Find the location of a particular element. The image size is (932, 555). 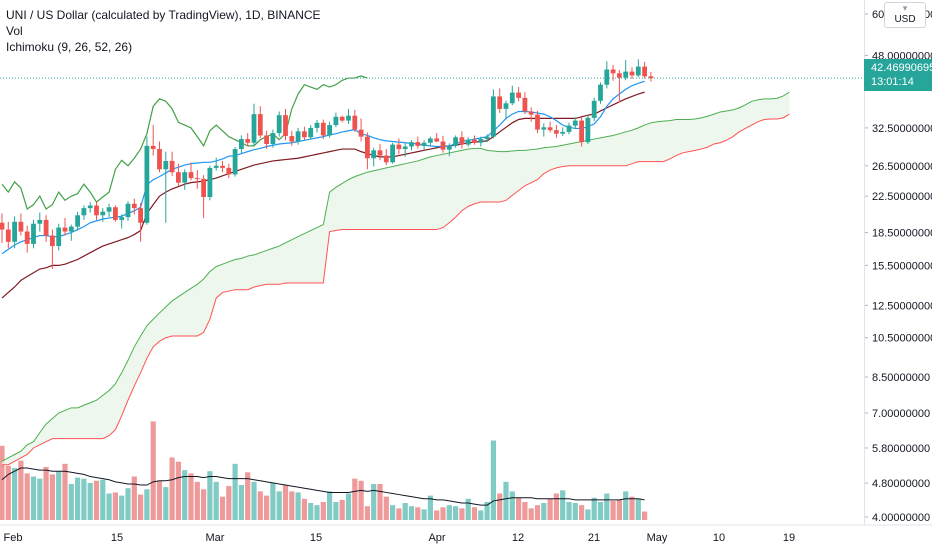

y-tick-label: 7.00000000 is located at coordinates (901, 414).